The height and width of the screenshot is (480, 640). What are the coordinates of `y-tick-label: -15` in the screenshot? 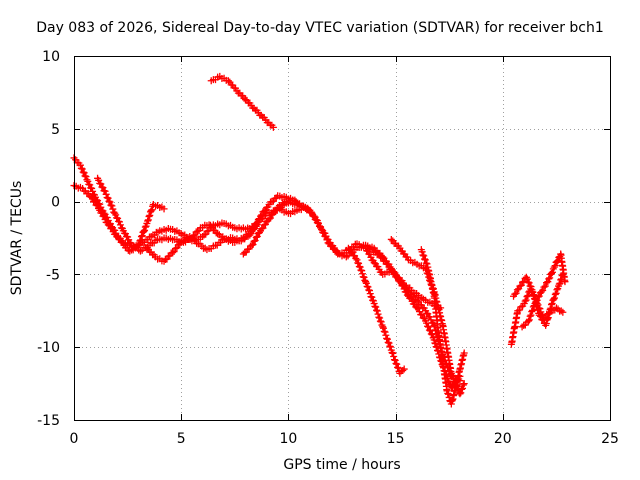 It's located at (48, 421).